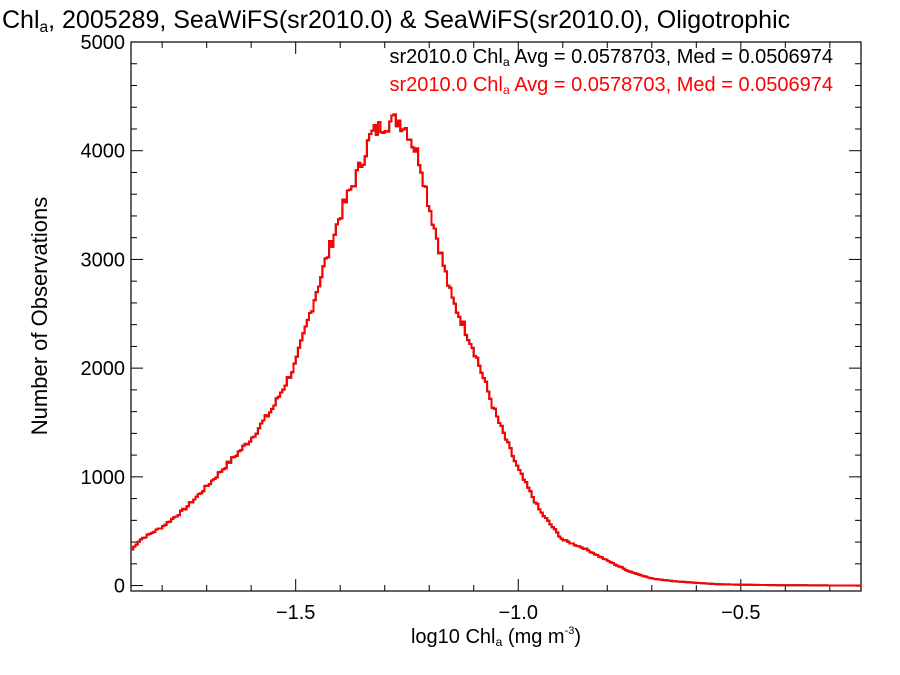  I want to click on y-tick-label: 5000, so click(103, 43).